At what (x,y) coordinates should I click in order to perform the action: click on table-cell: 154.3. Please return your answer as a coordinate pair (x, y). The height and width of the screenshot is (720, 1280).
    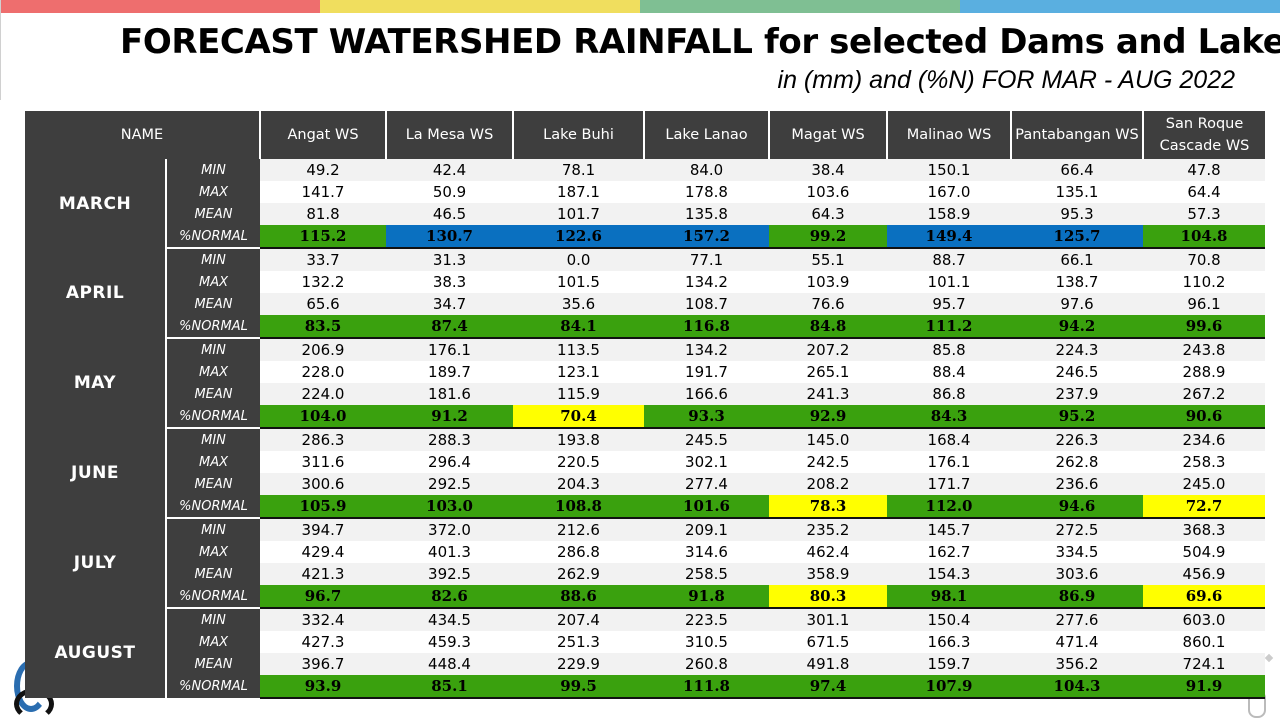
    Looking at the image, I should click on (949, 574).